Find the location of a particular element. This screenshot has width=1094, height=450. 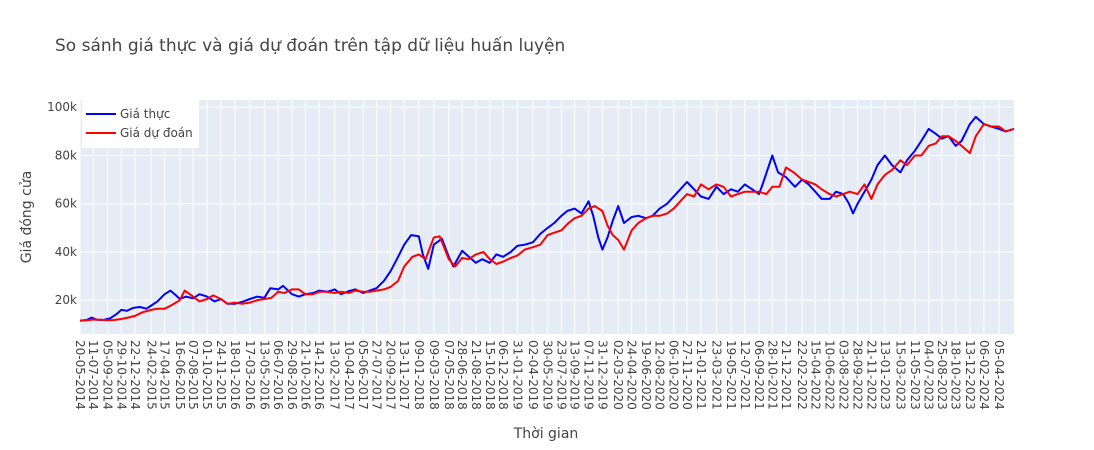

legend-label-actual: Giá thực is located at coordinates (145, 114).